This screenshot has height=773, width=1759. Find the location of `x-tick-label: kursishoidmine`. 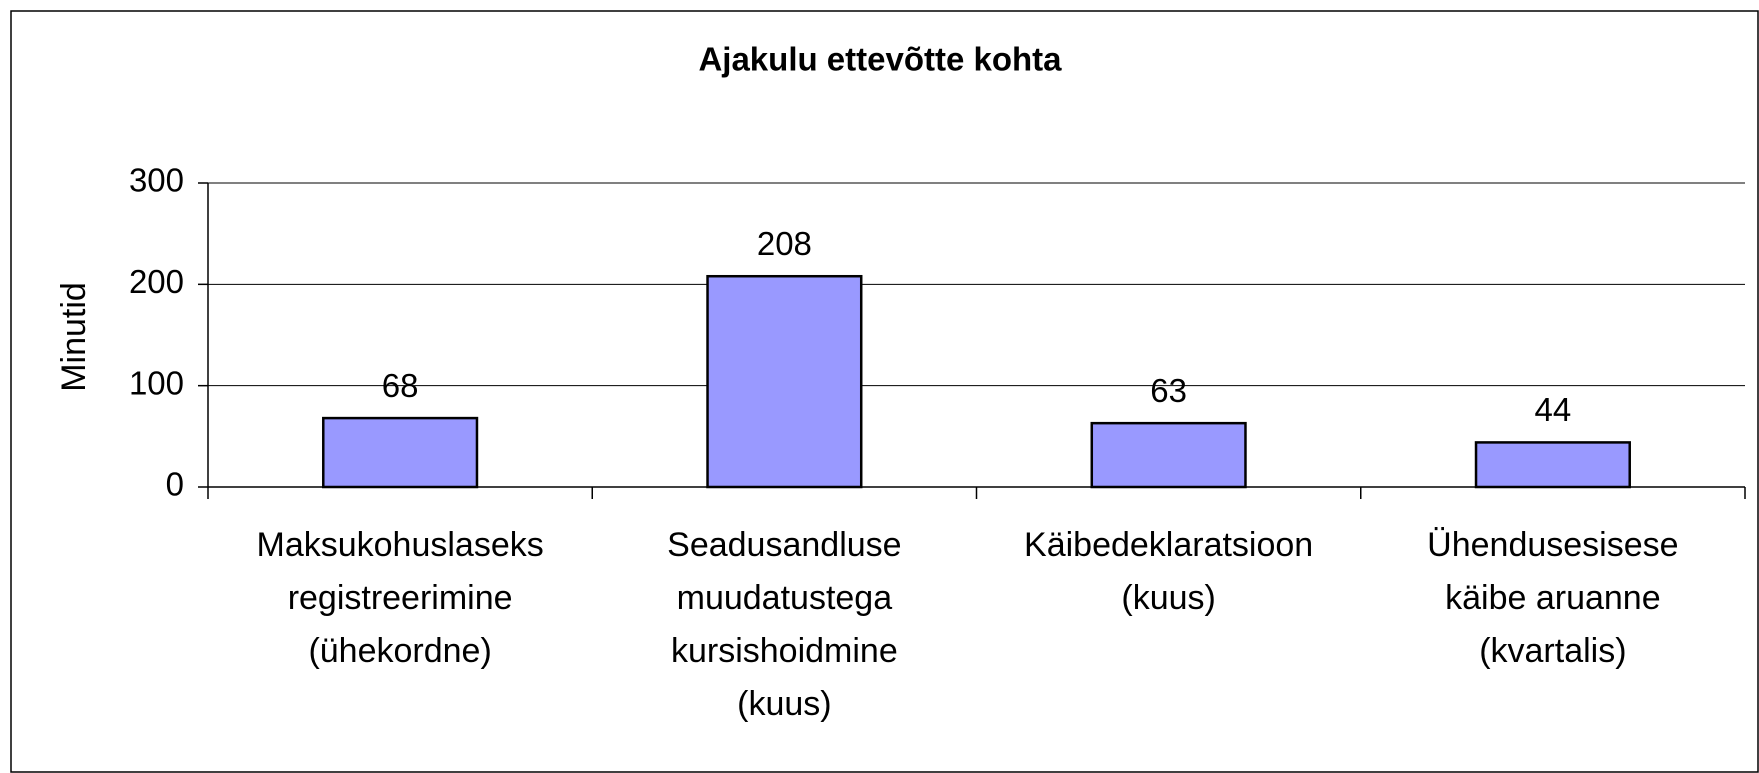

x-tick-label: kursishoidmine is located at coordinates (784, 651).